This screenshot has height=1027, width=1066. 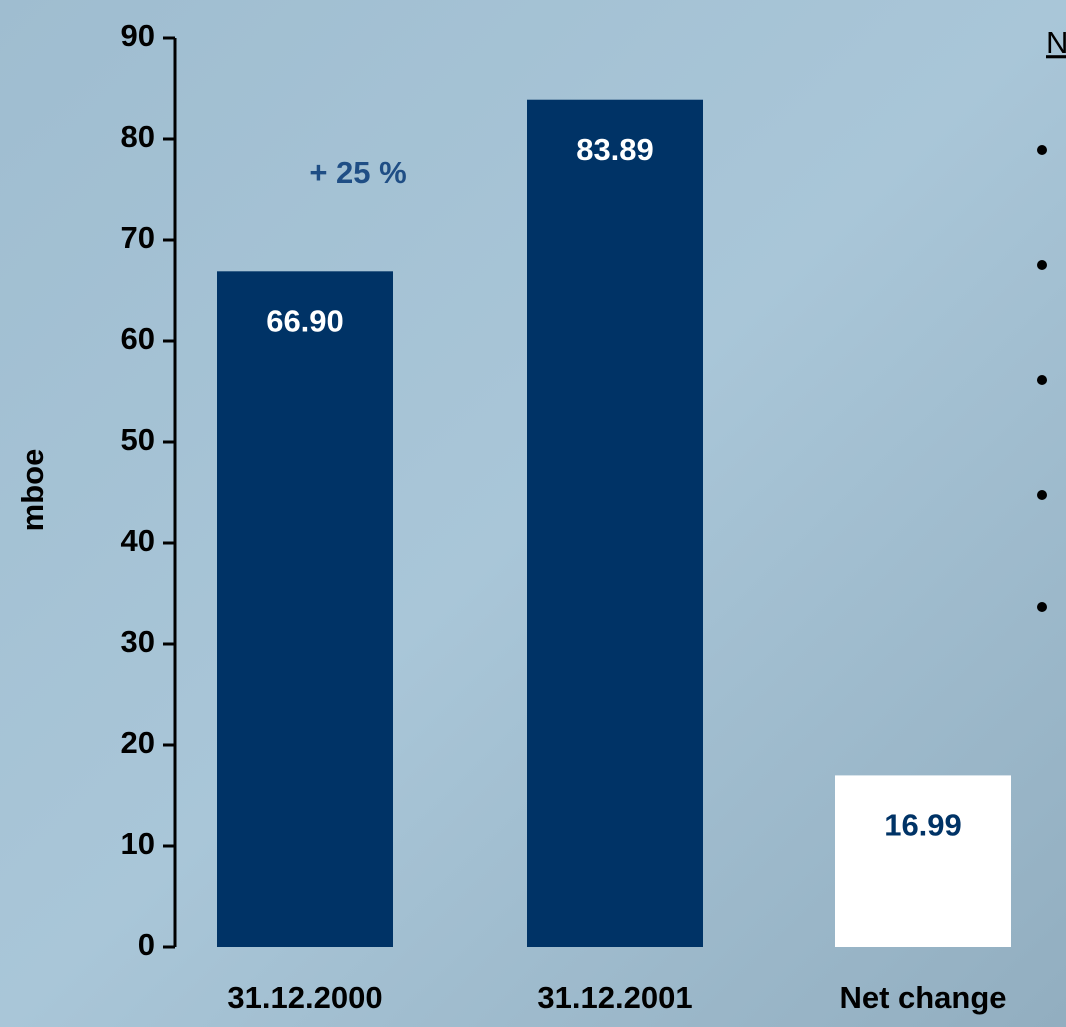 I want to click on y-tick-label: 50, so click(x=138, y=439).